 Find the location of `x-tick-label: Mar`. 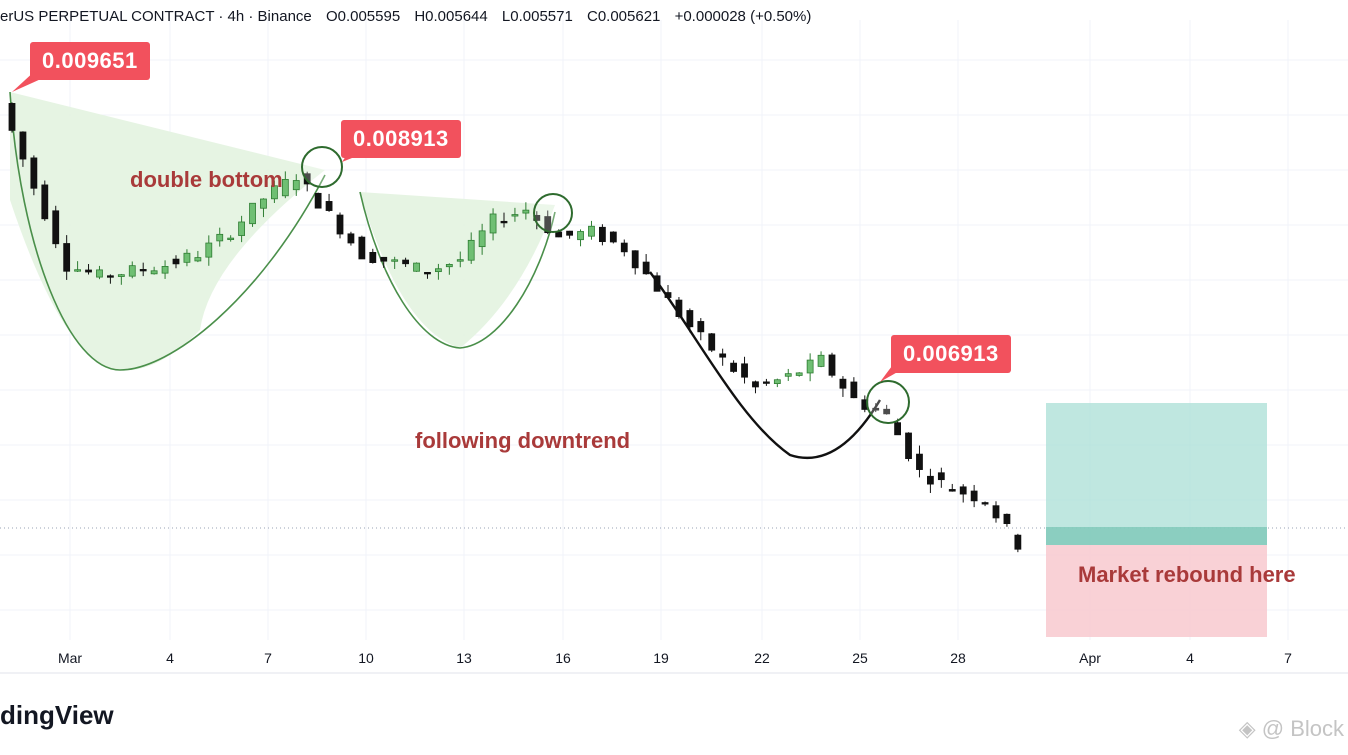

x-tick-label: Mar is located at coordinates (70, 658).